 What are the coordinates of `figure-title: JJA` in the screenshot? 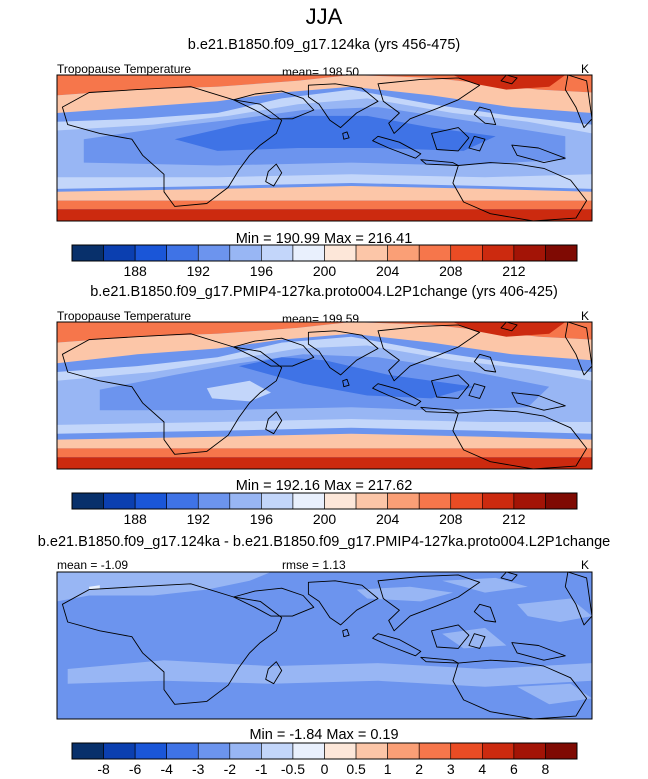 It's located at (324, 16).